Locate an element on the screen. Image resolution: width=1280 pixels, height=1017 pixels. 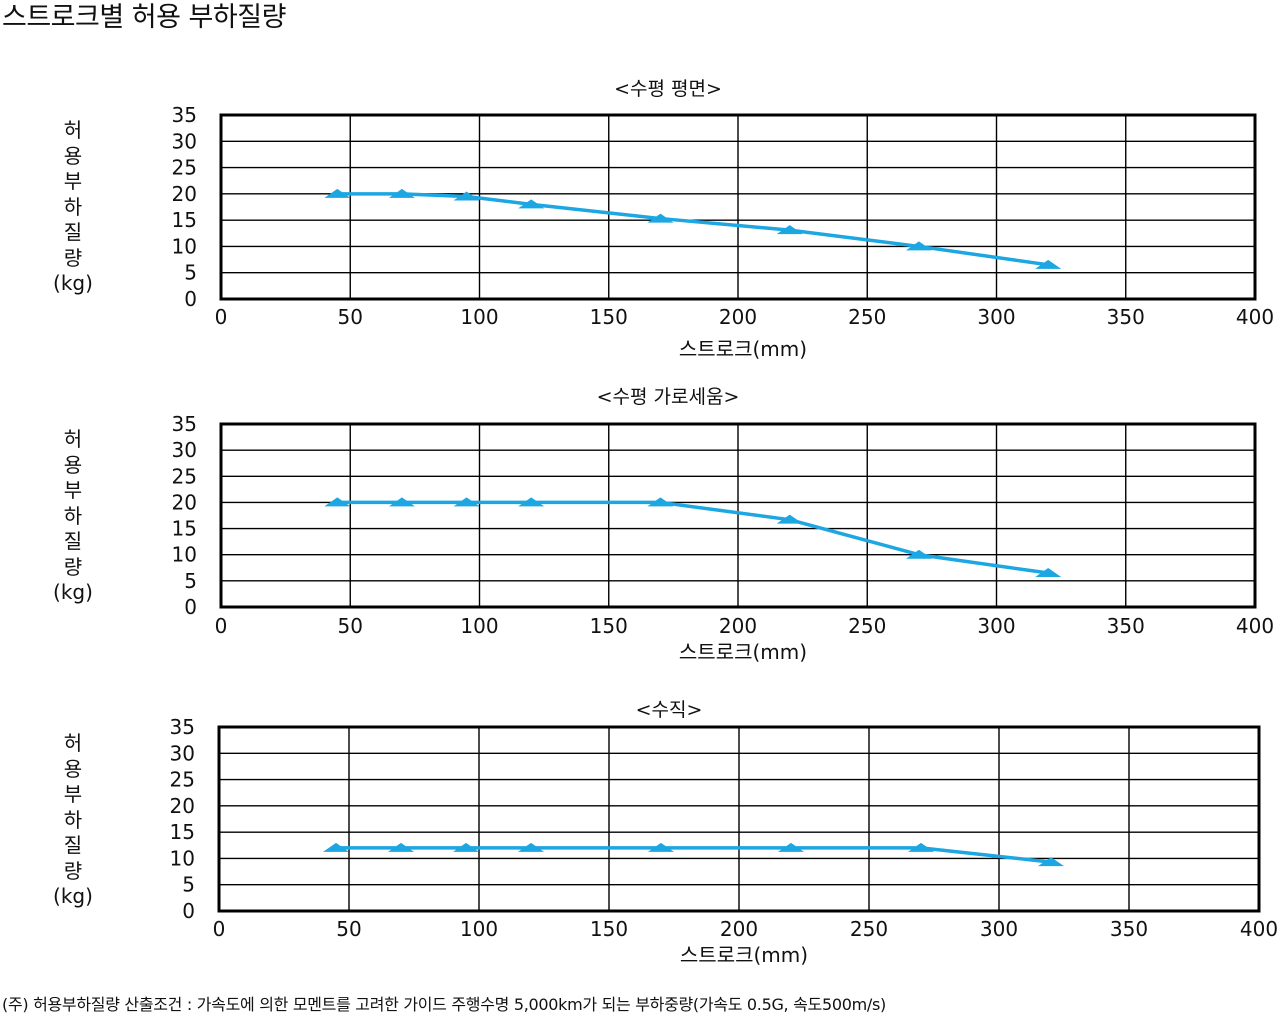
chart-3-ytick-label-20: 20 is located at coordinates (182, 806).